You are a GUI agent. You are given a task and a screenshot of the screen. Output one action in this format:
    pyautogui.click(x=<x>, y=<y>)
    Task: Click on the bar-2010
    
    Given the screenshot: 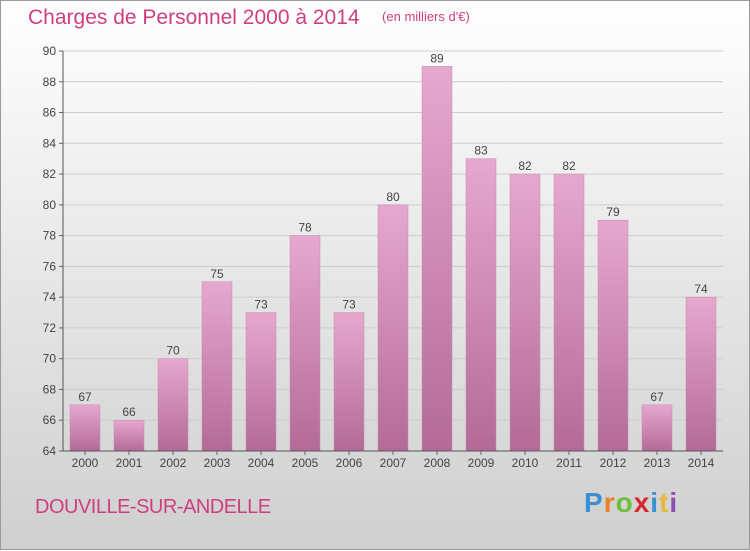 What is the action you would take?
    pyautogui.click(x=525, y=312)
    